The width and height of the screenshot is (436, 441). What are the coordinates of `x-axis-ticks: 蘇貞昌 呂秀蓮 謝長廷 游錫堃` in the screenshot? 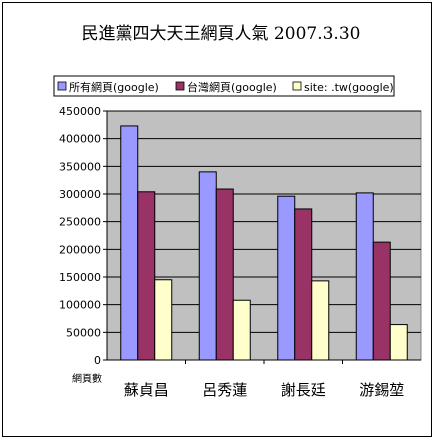 It's located at (264, 379).